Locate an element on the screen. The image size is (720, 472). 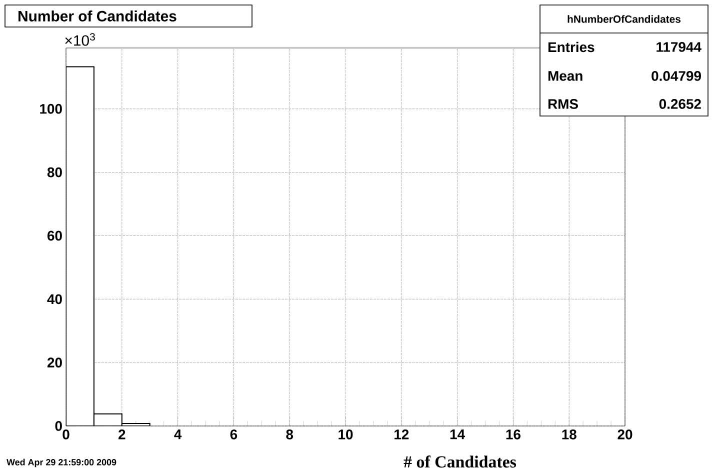
x-tick-label: 0 is located at coordinates (66, 434).